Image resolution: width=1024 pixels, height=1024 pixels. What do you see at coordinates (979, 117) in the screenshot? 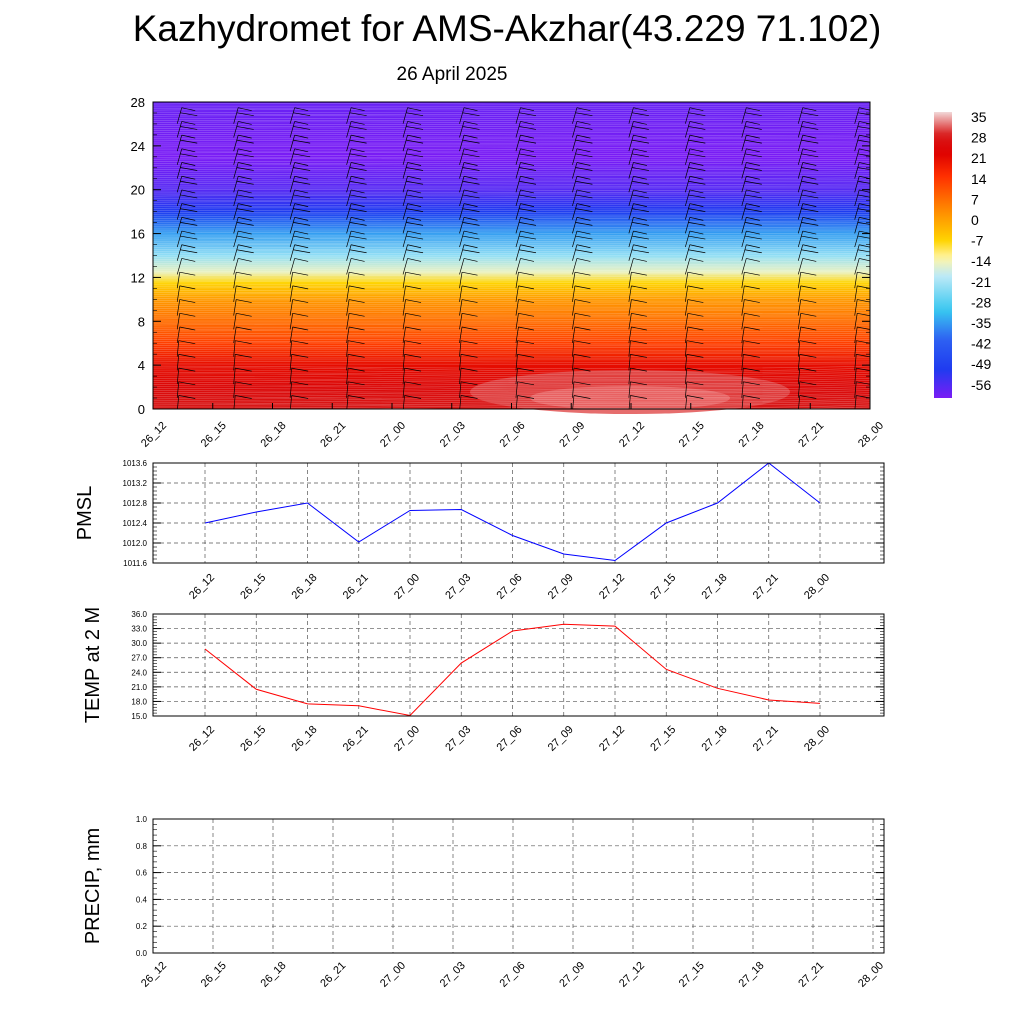
I see `colorbar-label: 35` at bounding box center [979, 117].